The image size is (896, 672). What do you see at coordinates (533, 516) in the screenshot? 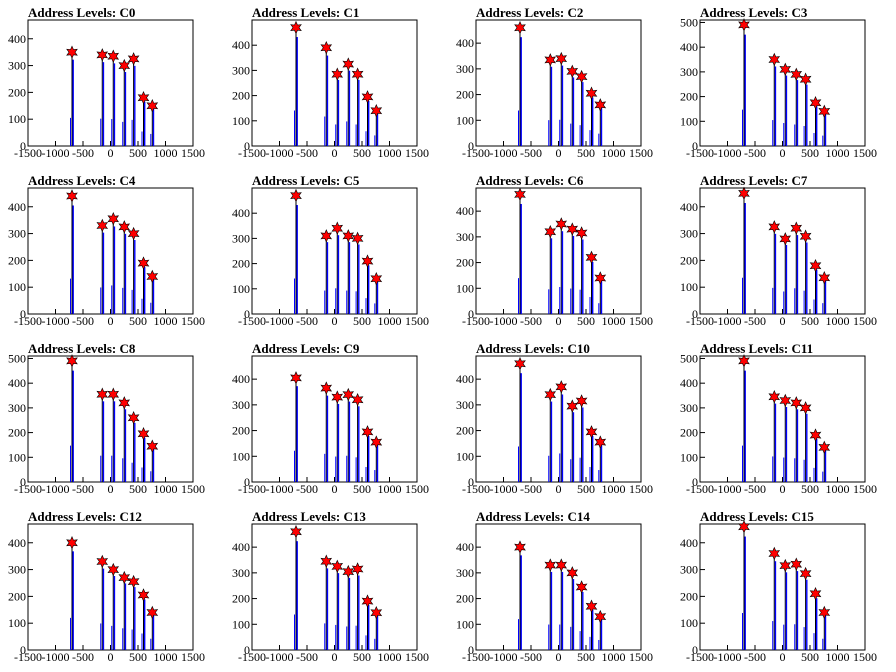
I see `chart-title: Address Levels: C14` at bounding box center [533, 516].